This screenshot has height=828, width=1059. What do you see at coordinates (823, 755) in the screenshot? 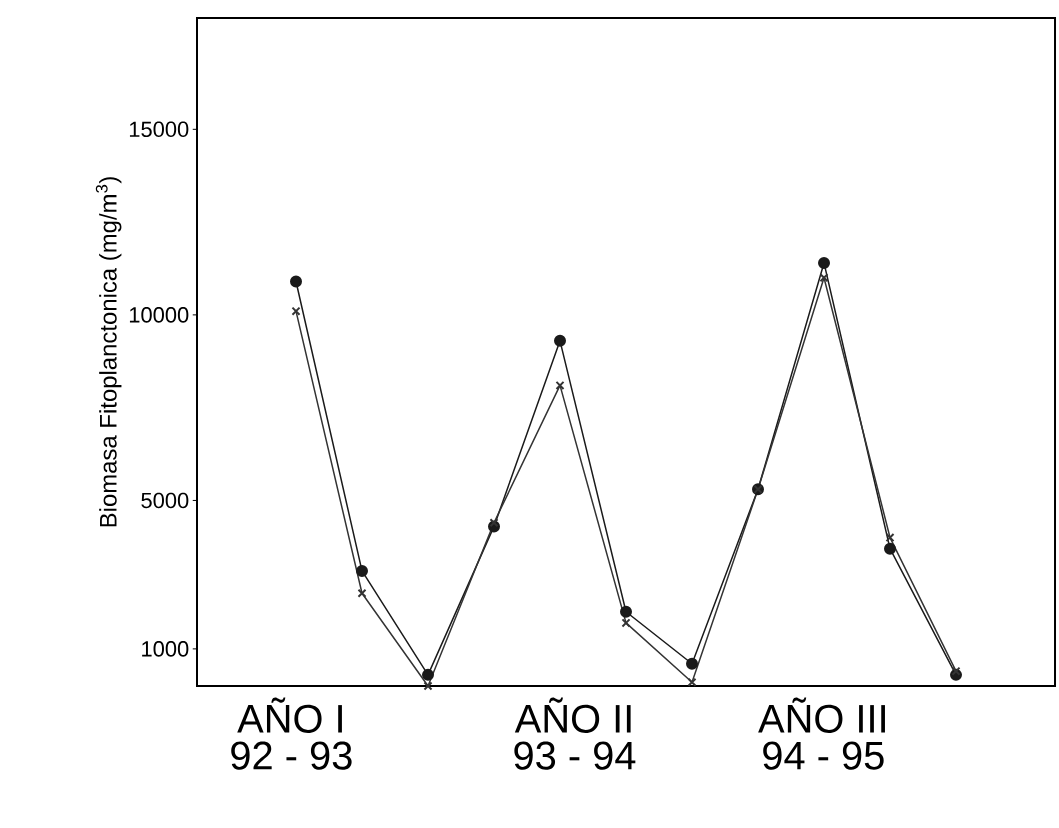
I see `text: 94 - 95` at bounding box center [823, 755].